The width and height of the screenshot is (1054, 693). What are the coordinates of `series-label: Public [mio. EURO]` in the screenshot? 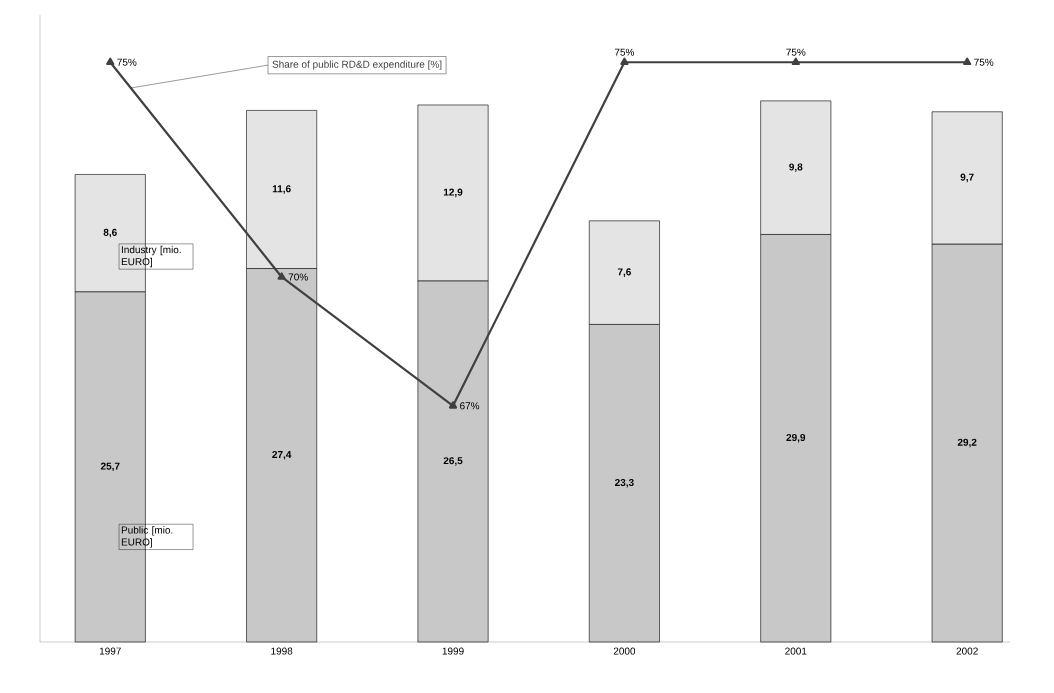 It's located at (147, 537).